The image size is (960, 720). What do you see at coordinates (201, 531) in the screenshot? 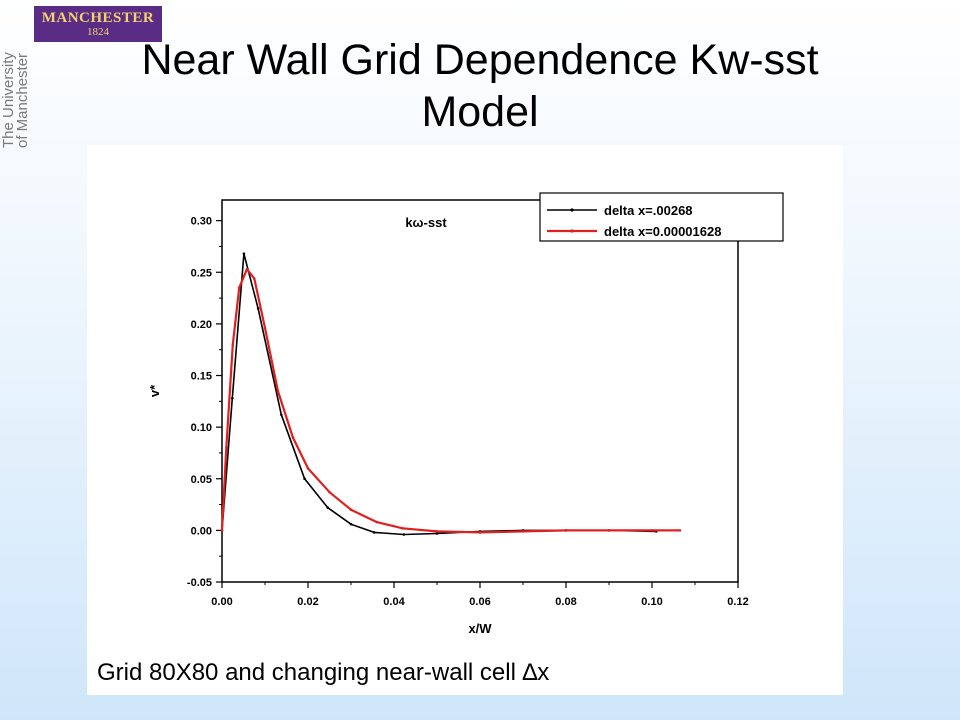
I see `y-tick-label: 0.00` at bounding box center [201, 531].